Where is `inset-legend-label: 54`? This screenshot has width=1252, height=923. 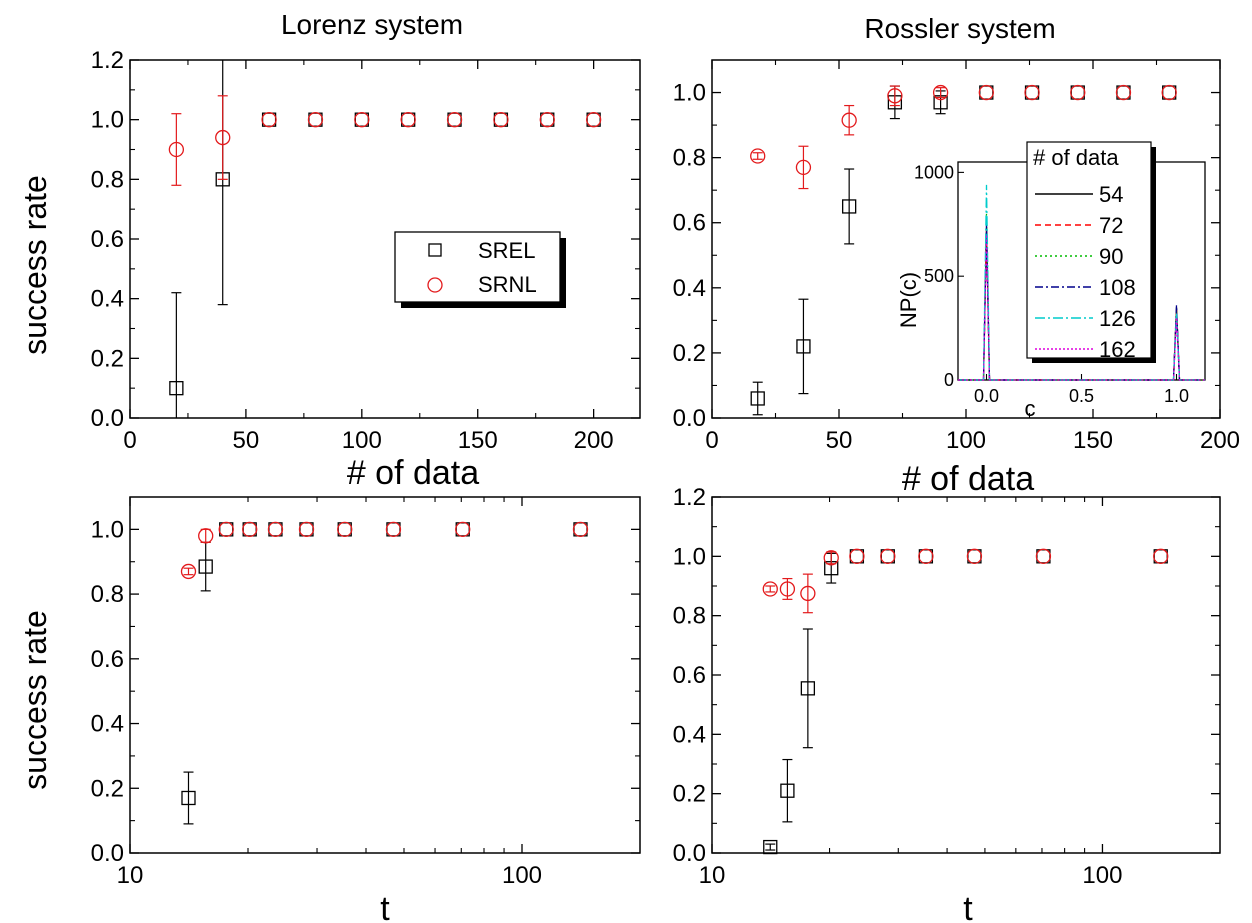
inset-legend-label: 54 is located at coordinates (1111, 194).